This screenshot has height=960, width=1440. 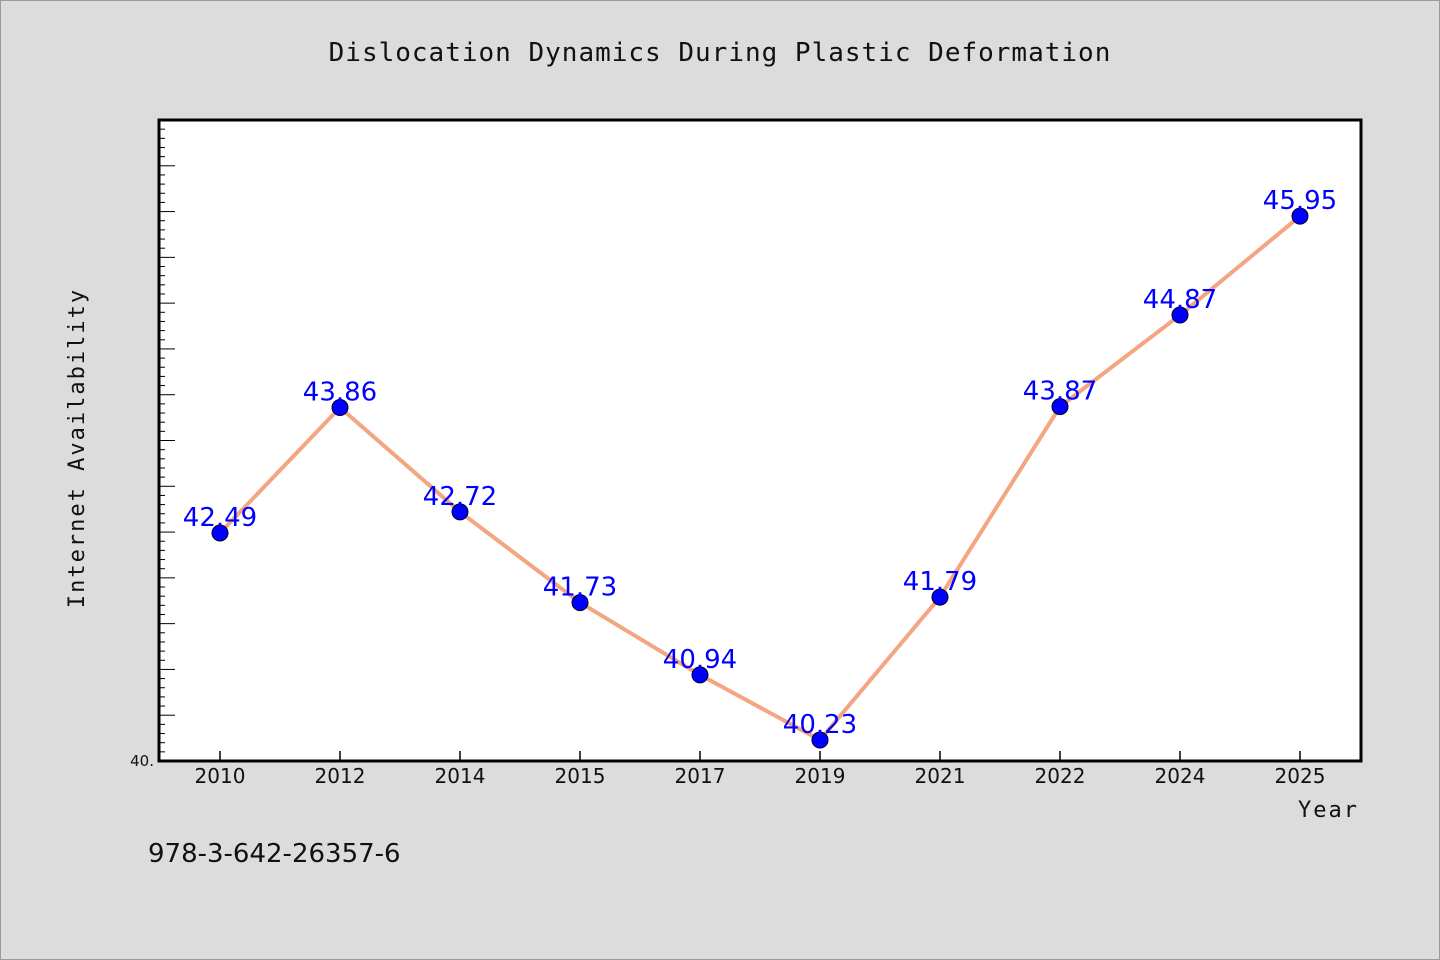 I want to click on x-tick-label: 2025, so click(x=1300, y=776).